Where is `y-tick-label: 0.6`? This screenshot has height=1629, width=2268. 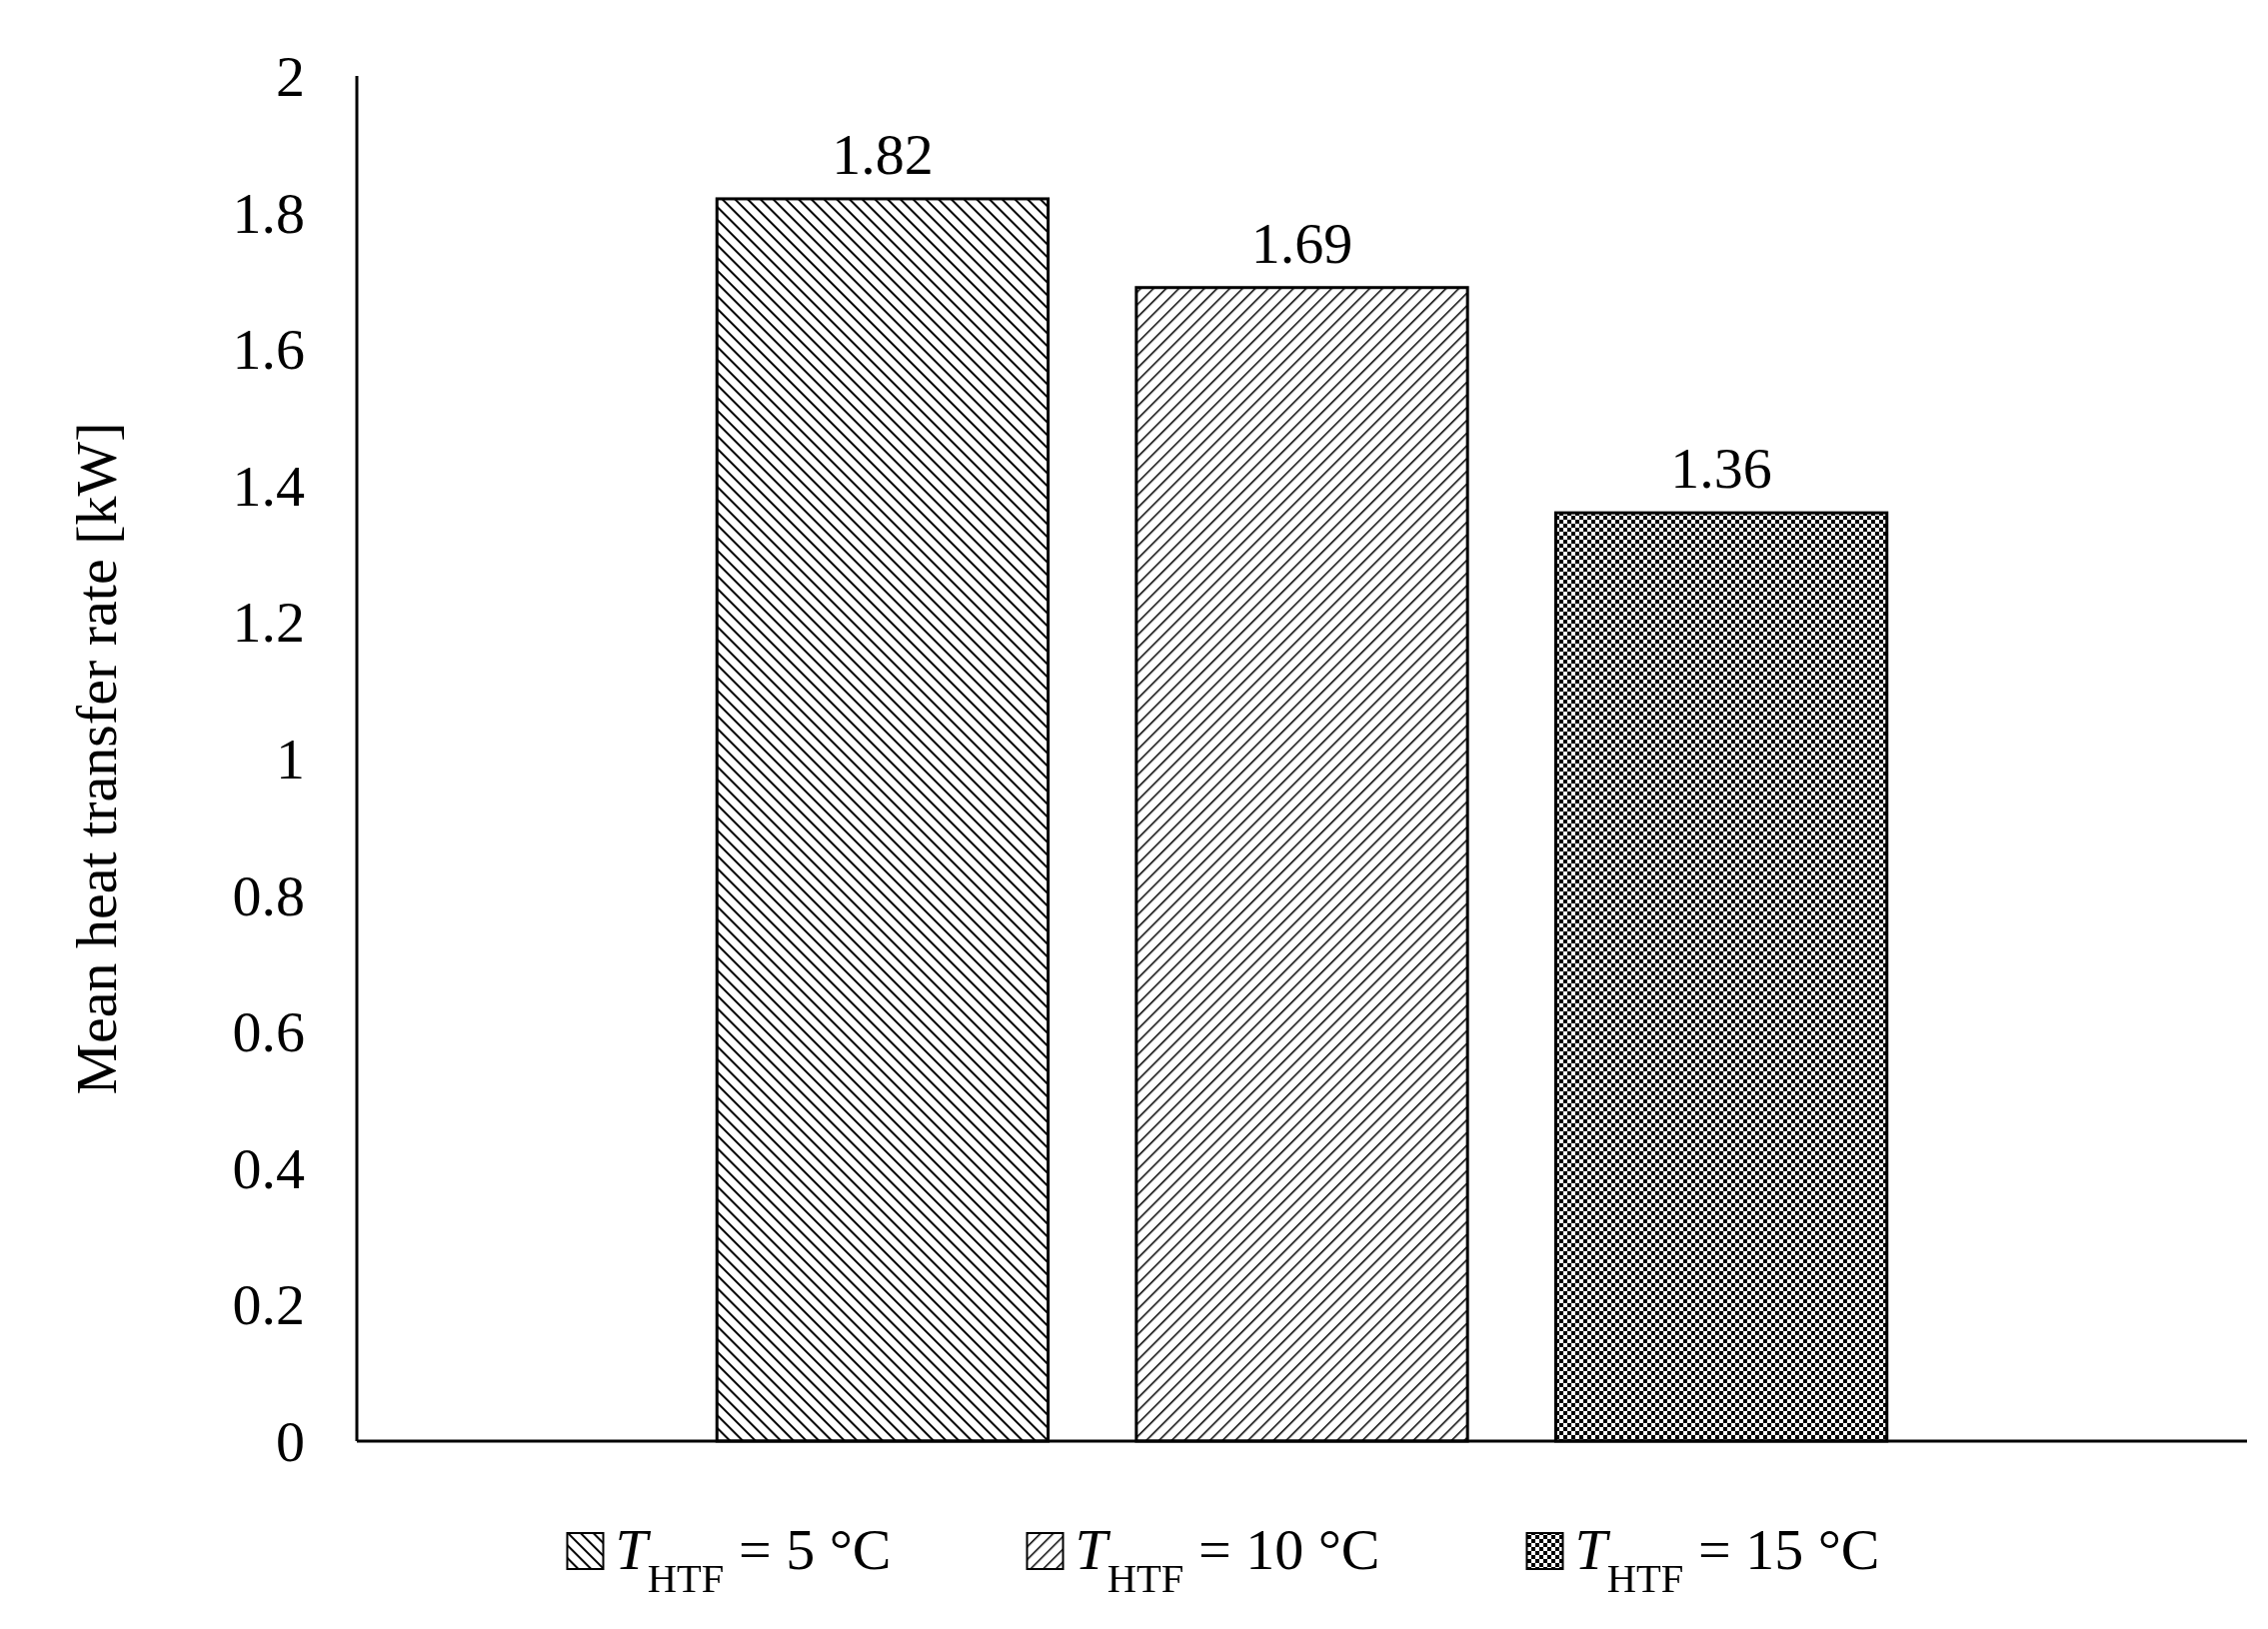
y-tick-label: 0.6 is located at coordinates (269, 1032).